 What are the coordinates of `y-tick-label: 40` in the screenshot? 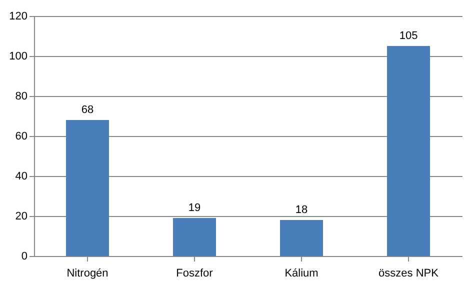 It's located at (21, 176).